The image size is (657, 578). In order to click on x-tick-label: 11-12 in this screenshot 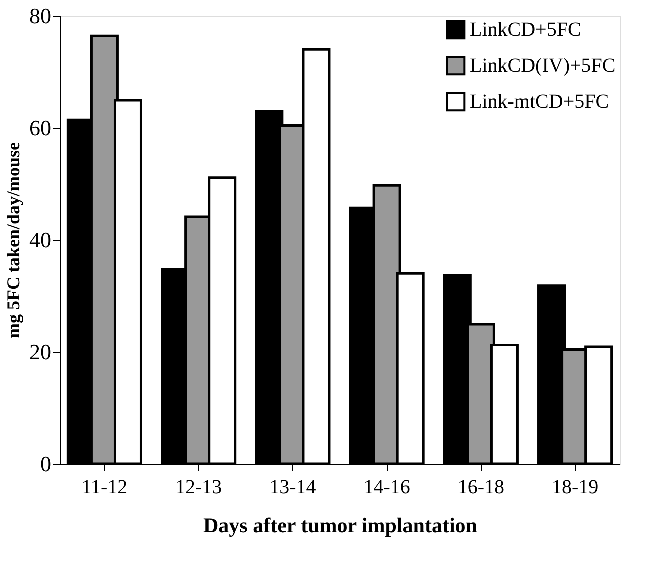, I will do `click(105, 487)`.